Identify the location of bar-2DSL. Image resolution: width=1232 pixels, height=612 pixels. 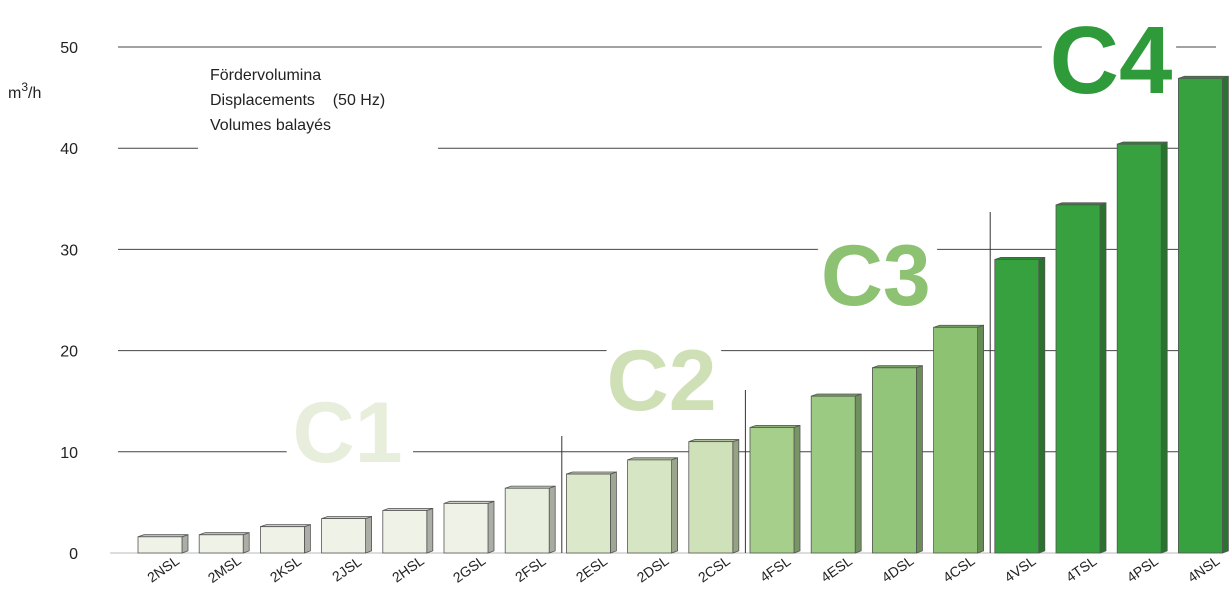
(652, 505).